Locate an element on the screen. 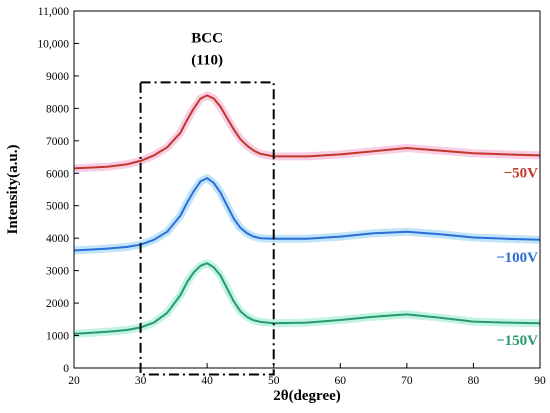 The width and height of the screenshot is (550, 413). y-tick-label: 3000 is located at coordinates (57, 272).